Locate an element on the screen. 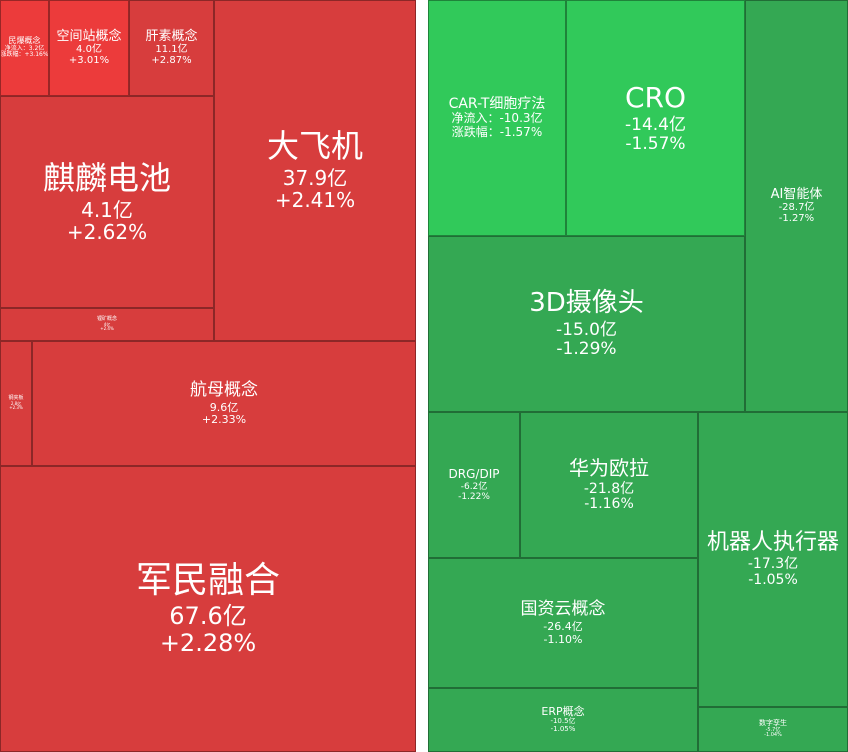  tile-change: +2.4% is located at coordinates (107, 329).